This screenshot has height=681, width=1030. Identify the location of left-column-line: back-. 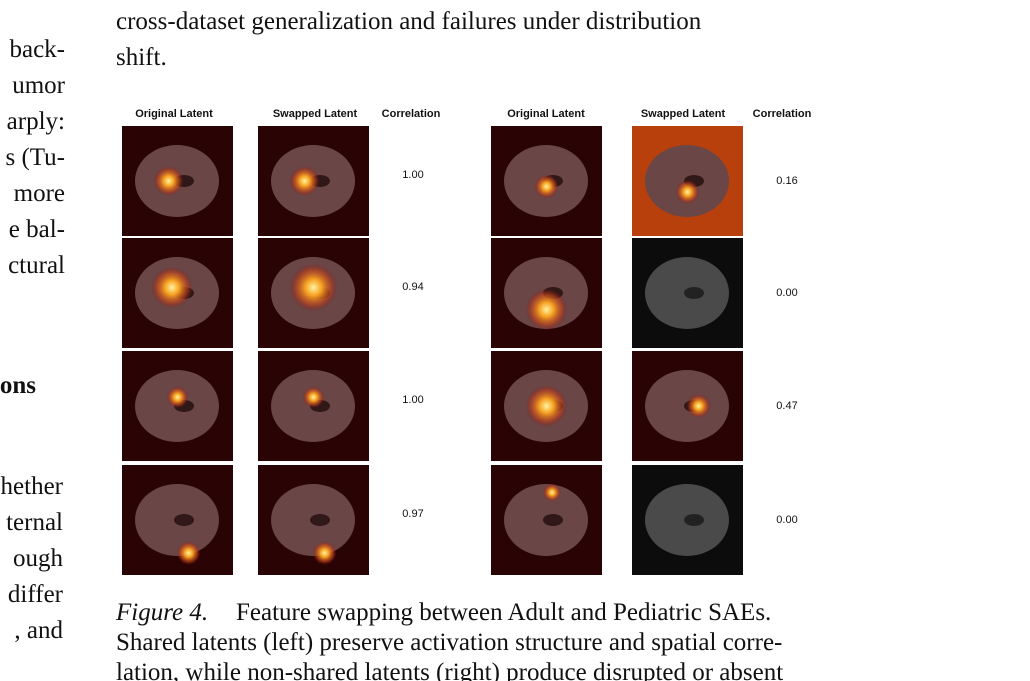
(37, 49).